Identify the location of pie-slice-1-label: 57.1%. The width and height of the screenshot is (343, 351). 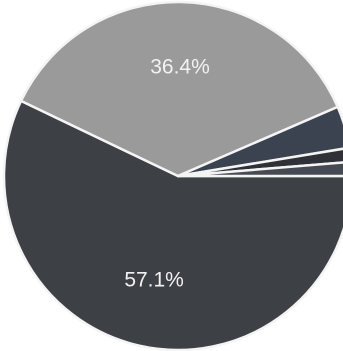
(154, 280).